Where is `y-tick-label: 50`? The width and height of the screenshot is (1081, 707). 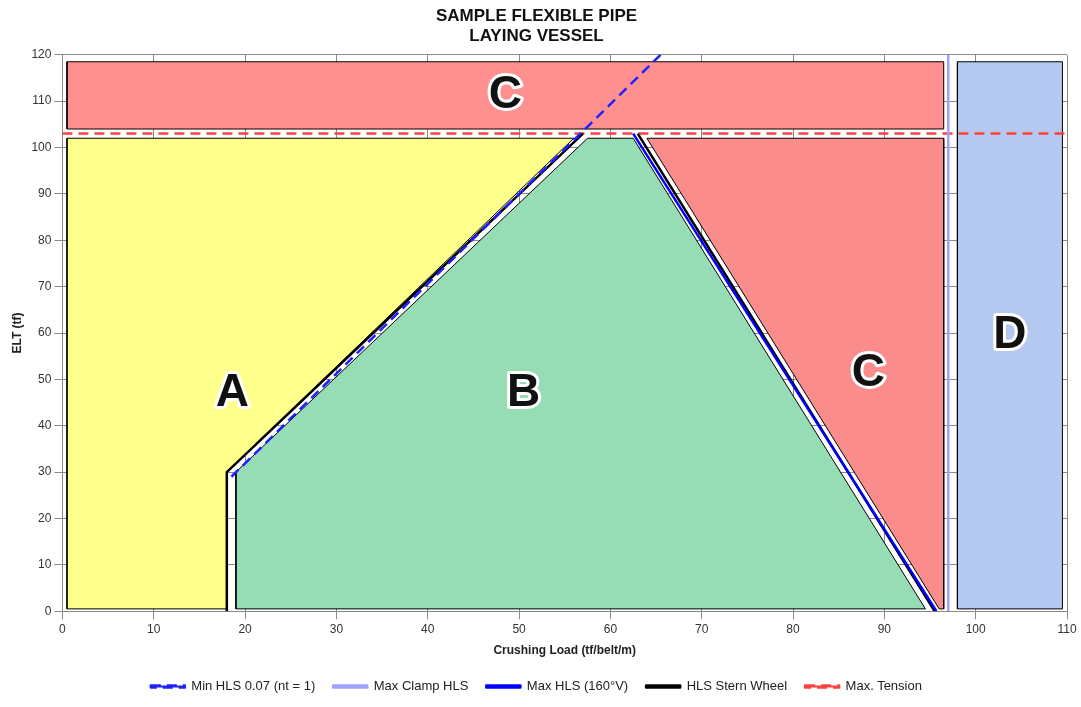
y-tick-label: 50 is located at coordinates (45, 378).